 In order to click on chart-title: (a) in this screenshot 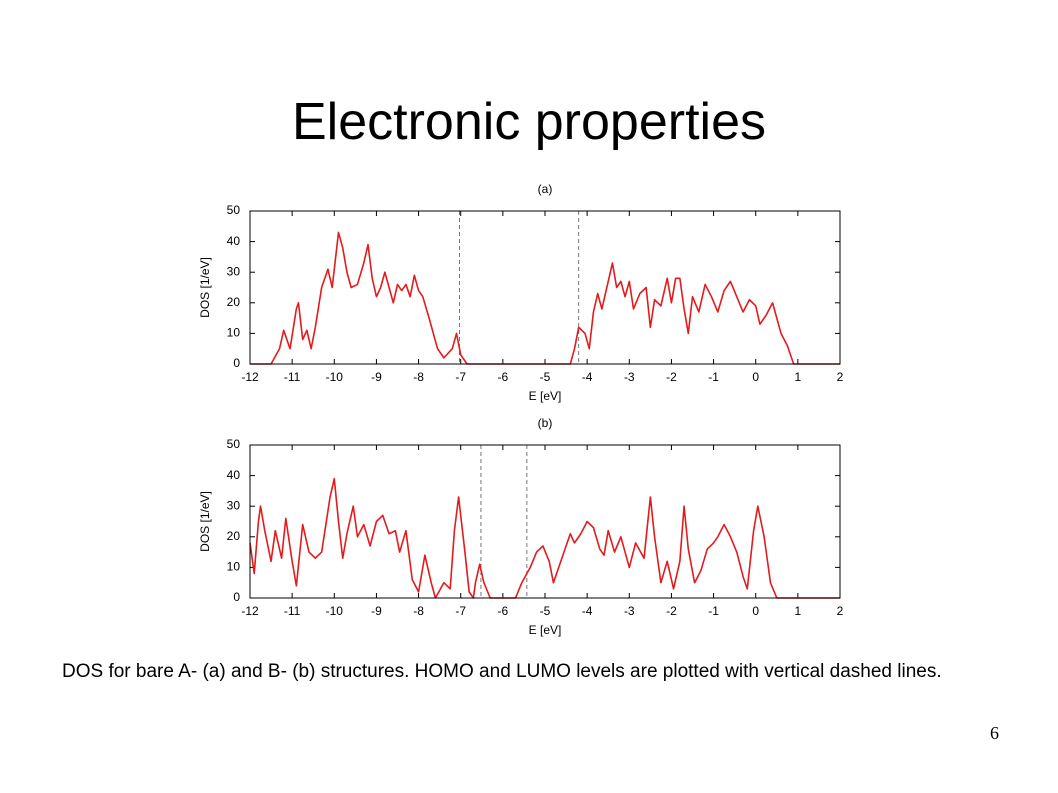, I will do `click(545, 189)`.